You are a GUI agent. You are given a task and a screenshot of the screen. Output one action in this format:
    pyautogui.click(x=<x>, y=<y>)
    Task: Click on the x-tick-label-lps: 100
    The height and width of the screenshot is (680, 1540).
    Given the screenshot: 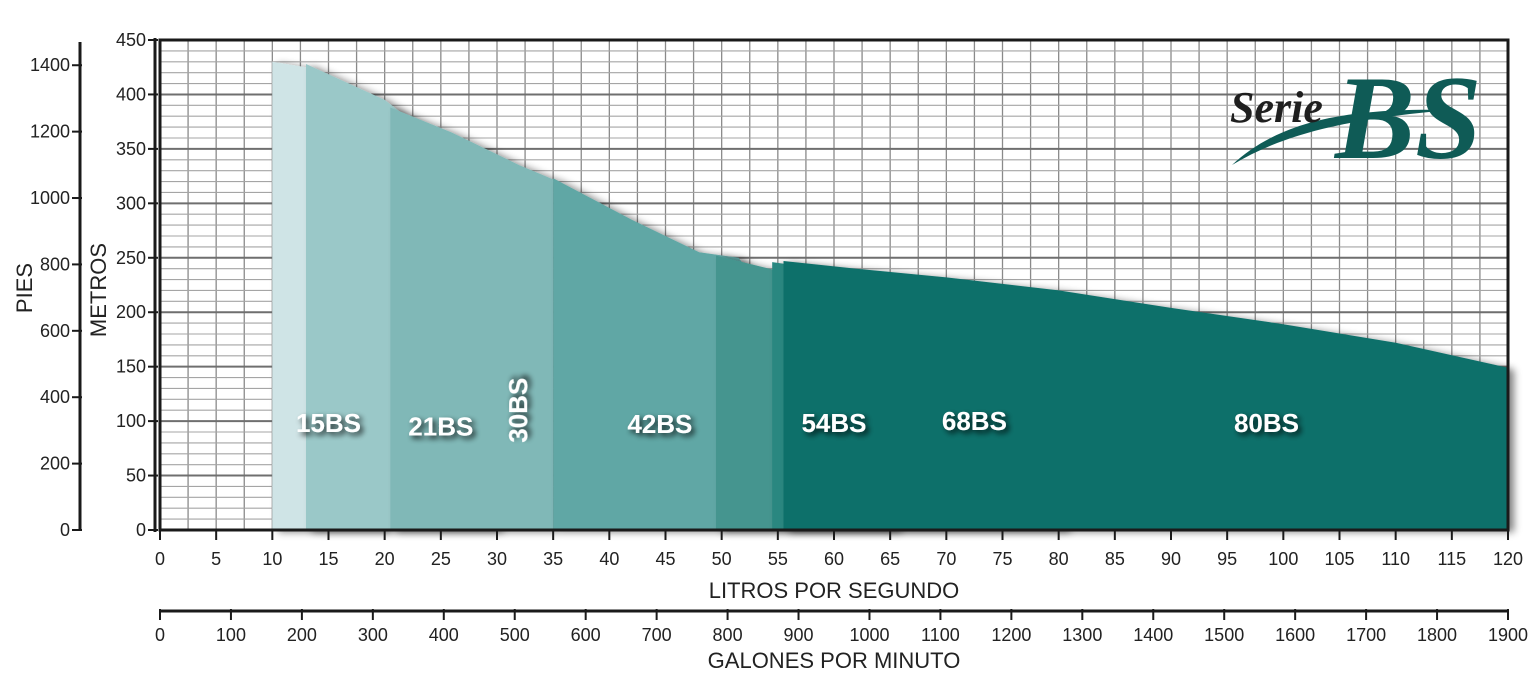 What is the action you would take?
    pyautogui.click(x=1283, y=559)
    